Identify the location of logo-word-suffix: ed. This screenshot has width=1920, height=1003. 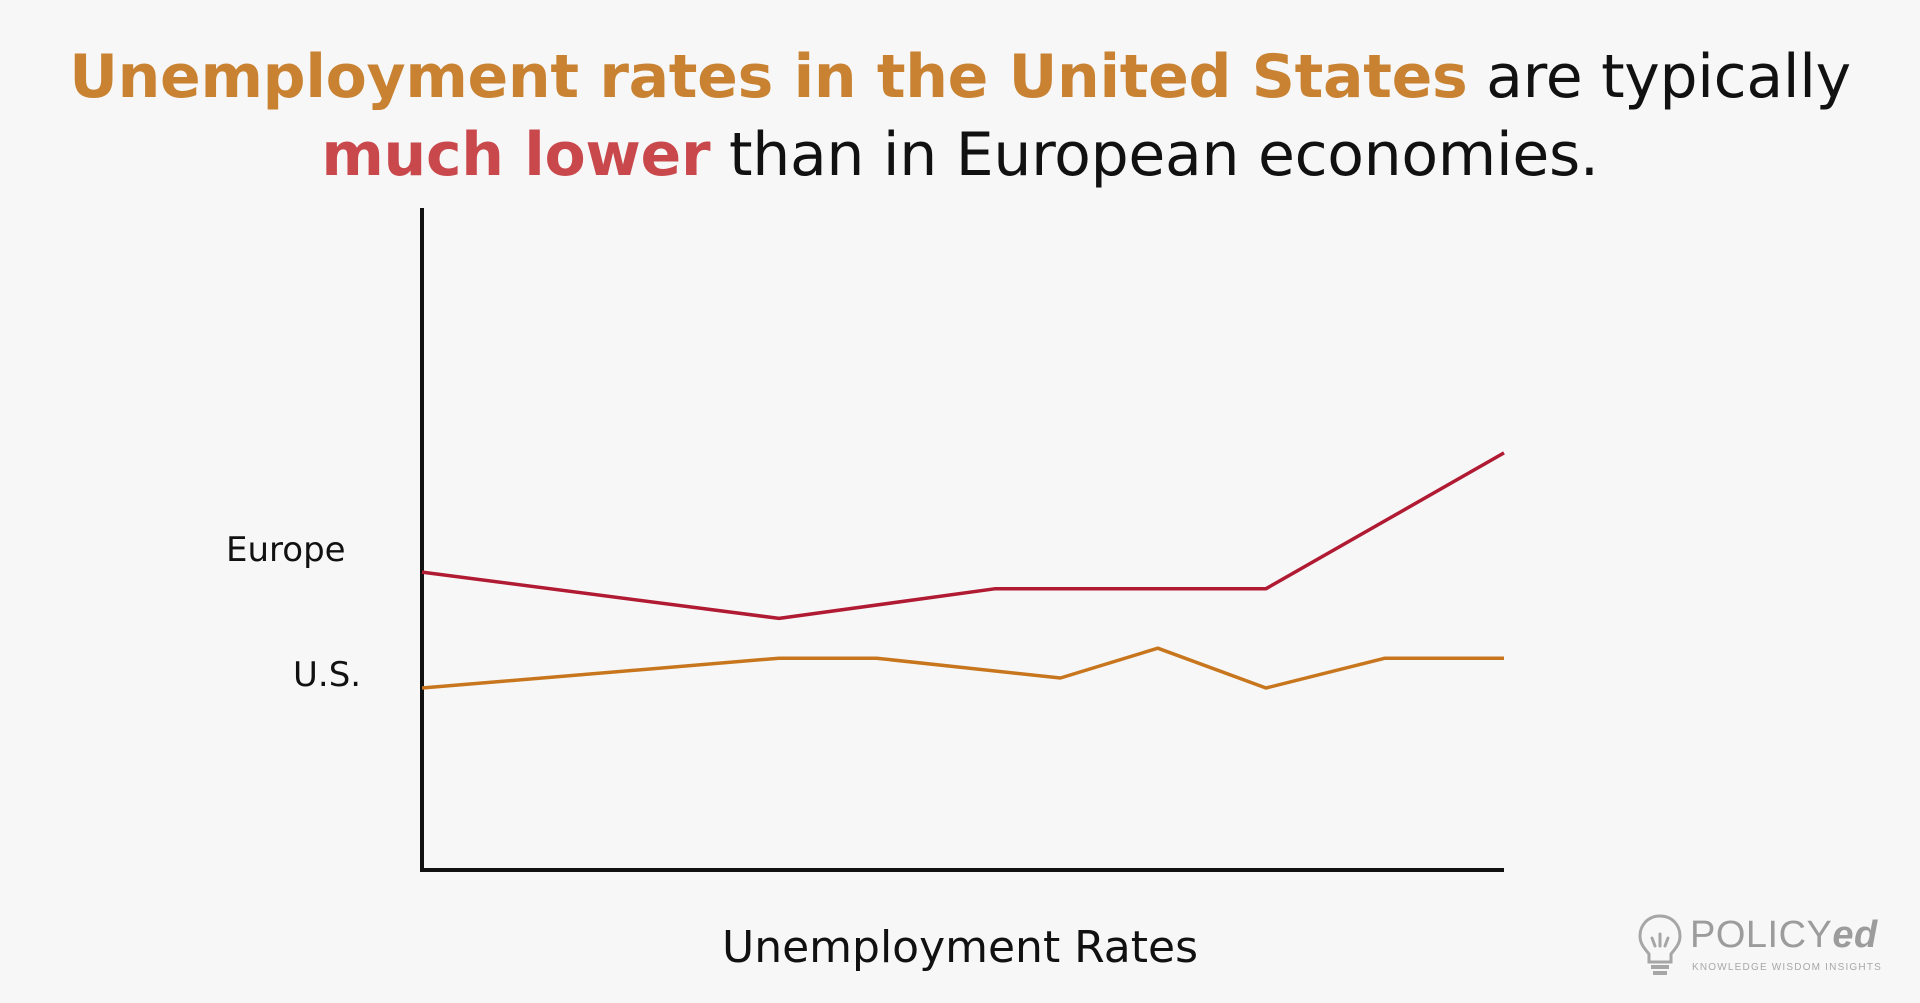
(1855, 935).